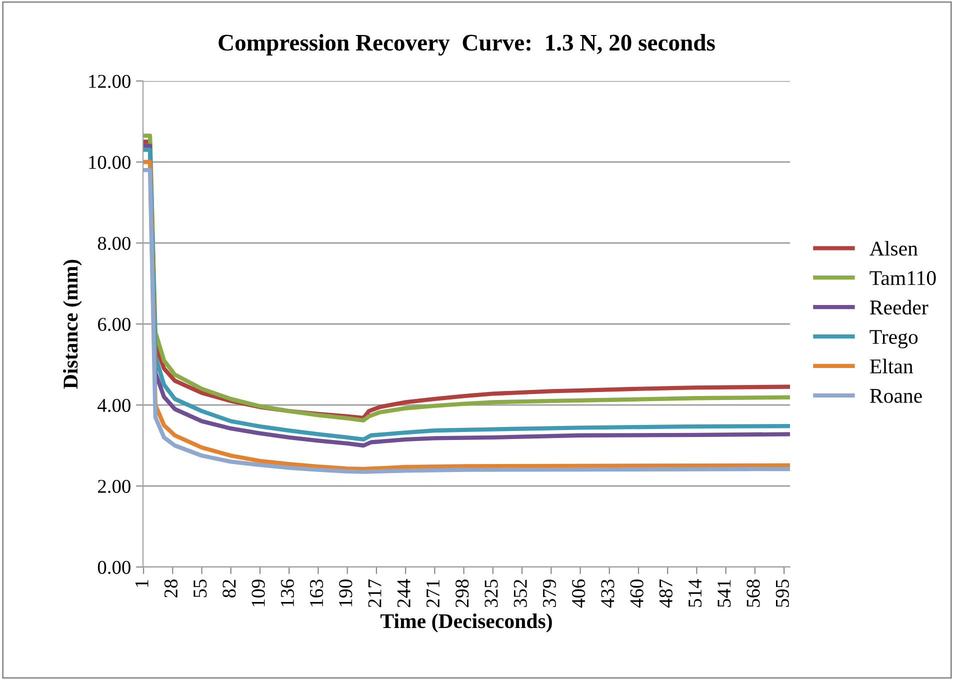  What do you see at coordinates (894, 248) in the screenshot?
I see `legend-label: Alsen` at bounding box center [894, 248].